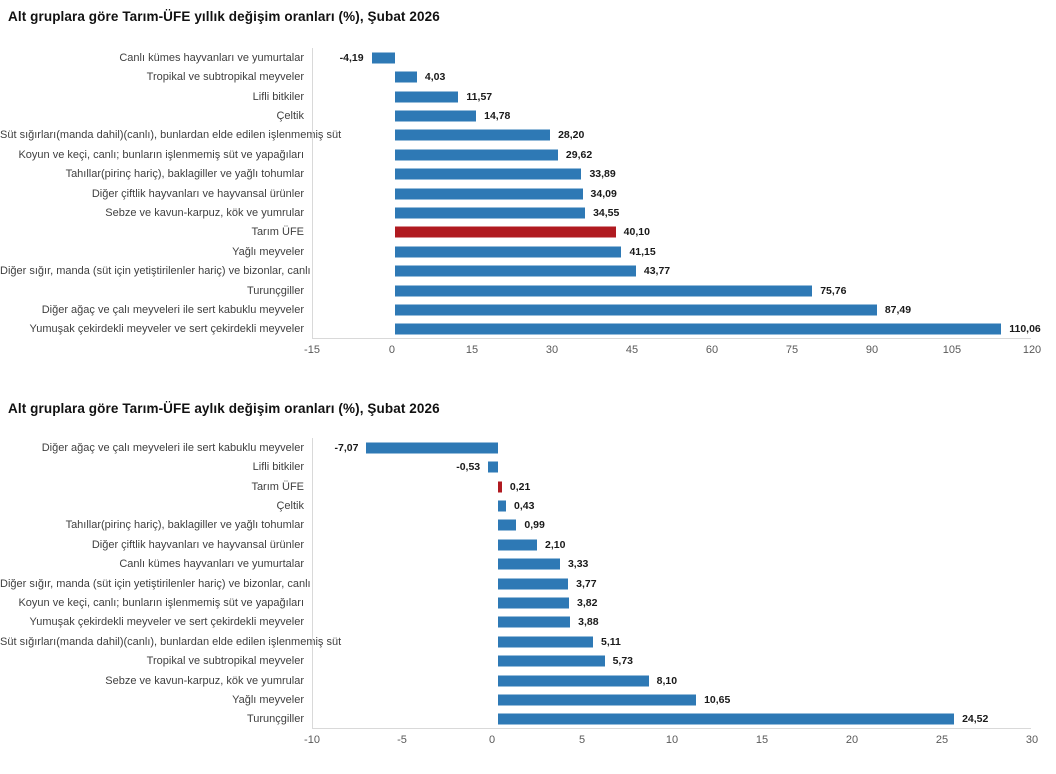 This screenshot has height=774, width=1056. I want to click on axis-tick-label: 10, so click(672, 740).